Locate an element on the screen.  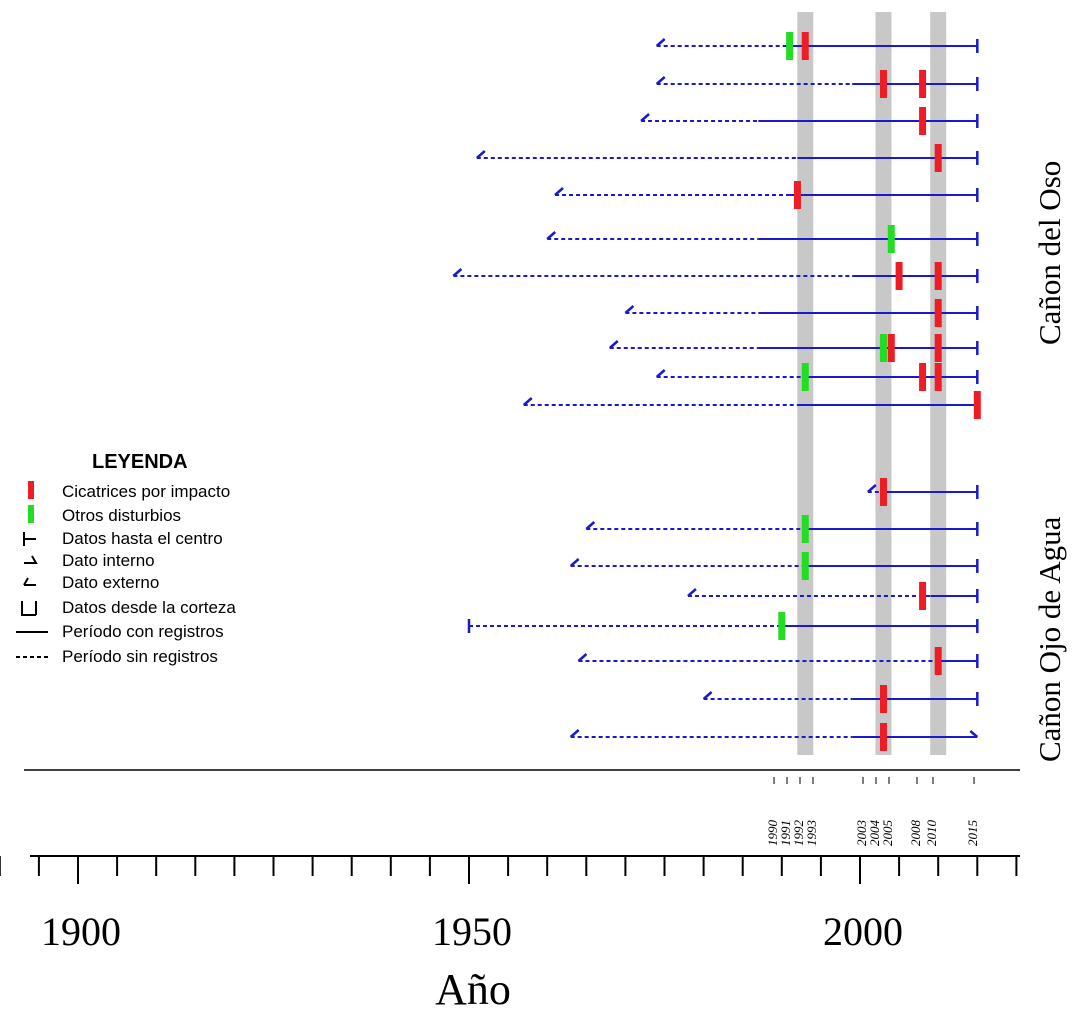
major-tick-label: 1950 is located at coordinates (472, 931).